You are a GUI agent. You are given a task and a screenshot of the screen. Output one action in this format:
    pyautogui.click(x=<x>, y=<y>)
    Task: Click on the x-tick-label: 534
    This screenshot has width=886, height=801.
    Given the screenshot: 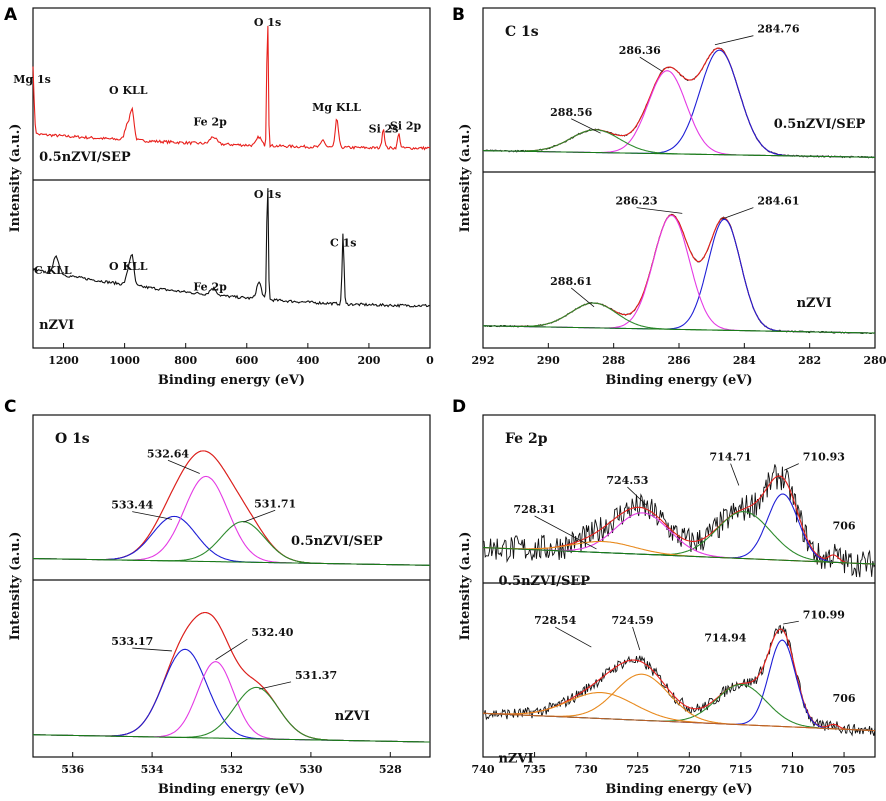 What is the action you would take?
    pyautogui.click(x=152, y=769)
    